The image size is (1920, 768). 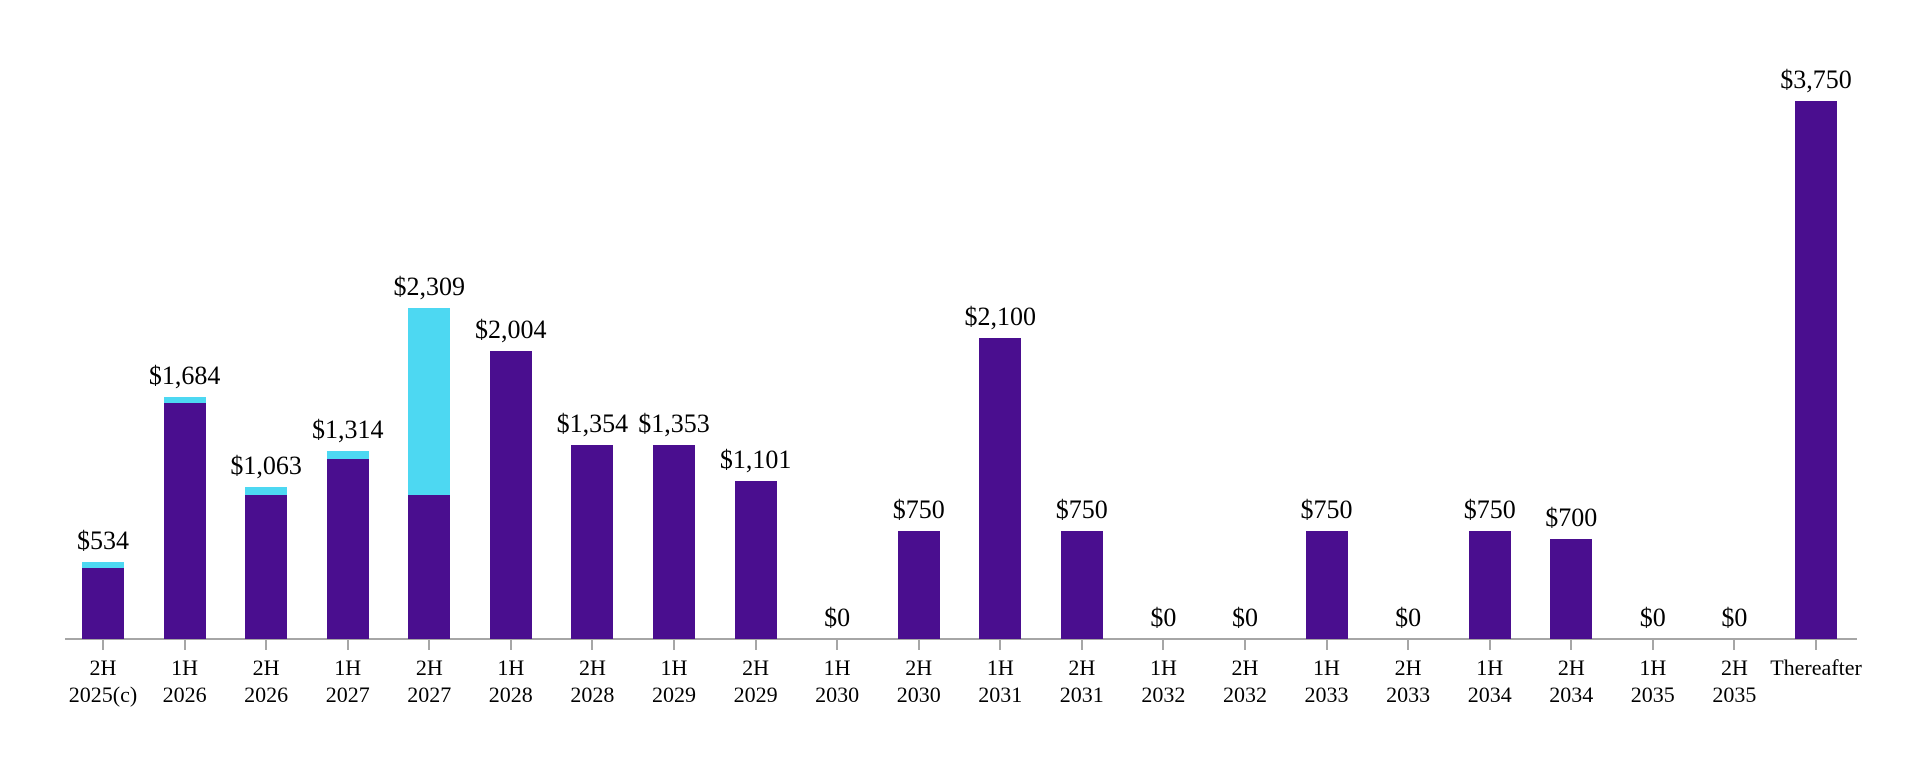 What do you see at coordinates (1489, 694) in the screenshot?
I see `x-axis-label-line2: 2034` at bounding box center [1489, 694].